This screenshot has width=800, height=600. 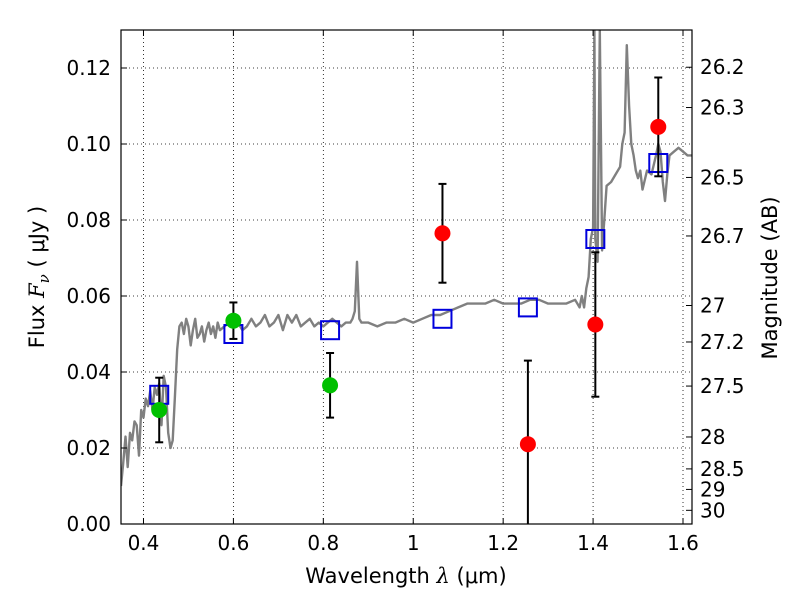 What do you see at coordinates (712, 489) in the screenshot?
I see `right-tick-label: 29` at bounding box center [712, 489].